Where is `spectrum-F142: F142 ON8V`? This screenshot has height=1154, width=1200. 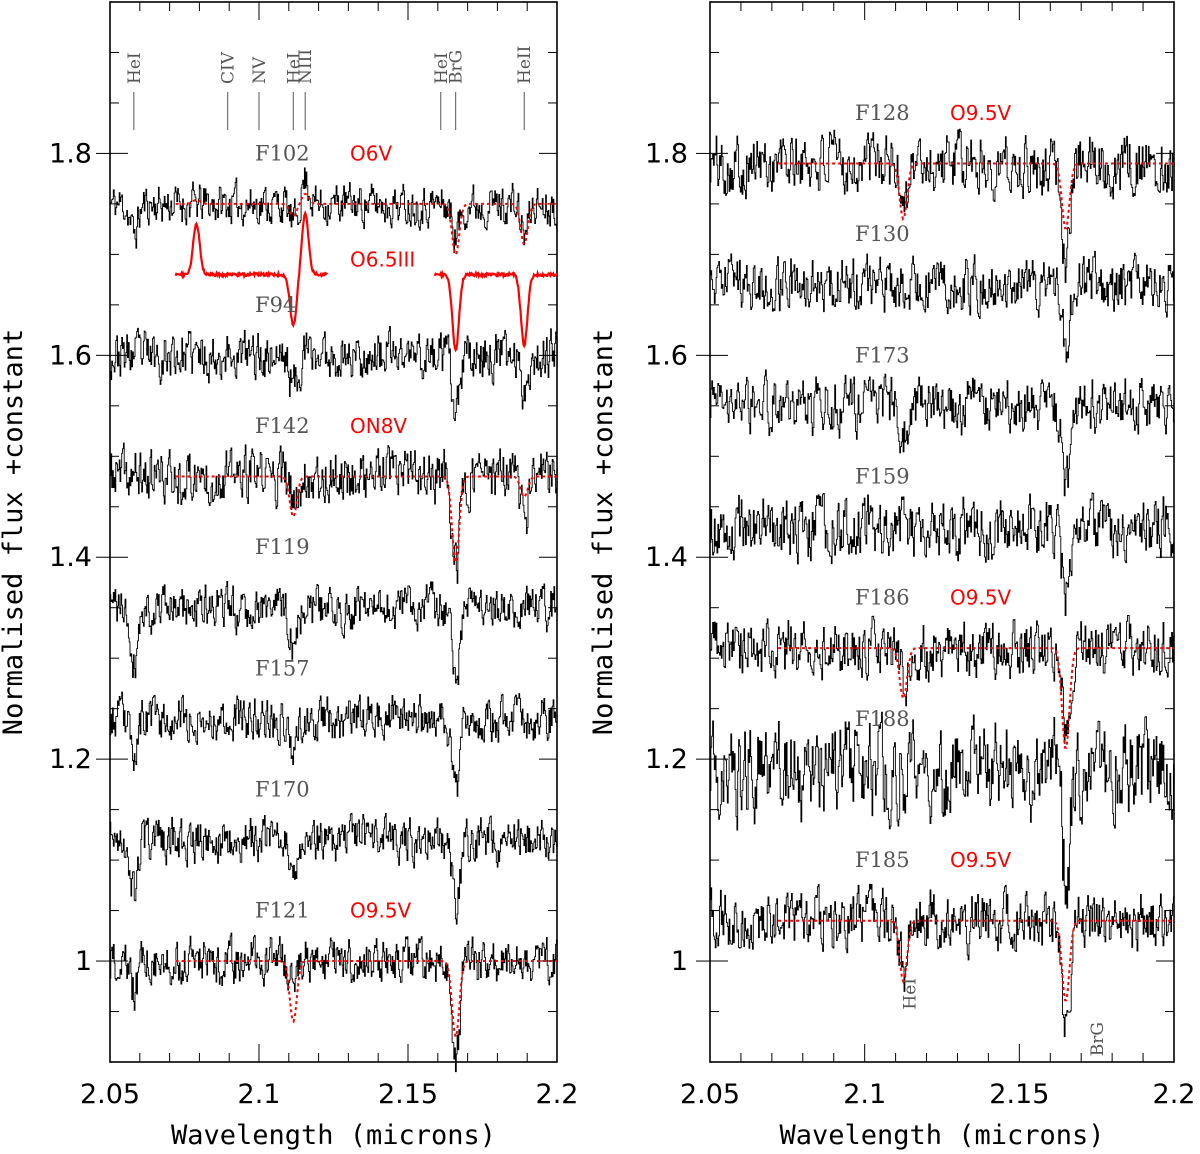 spectrum-F142: F142 ON8V is located at coordinates (334, 499).